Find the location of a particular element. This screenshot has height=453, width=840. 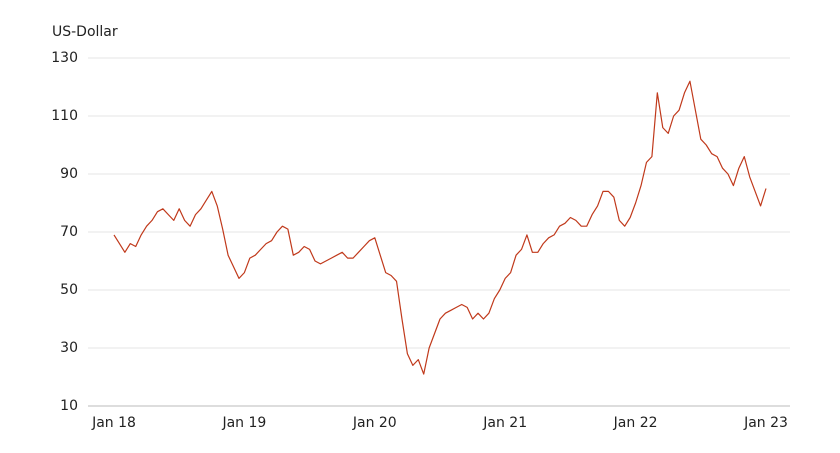

x-tick-label: Jan 20 is located at coordinates (374, 423).